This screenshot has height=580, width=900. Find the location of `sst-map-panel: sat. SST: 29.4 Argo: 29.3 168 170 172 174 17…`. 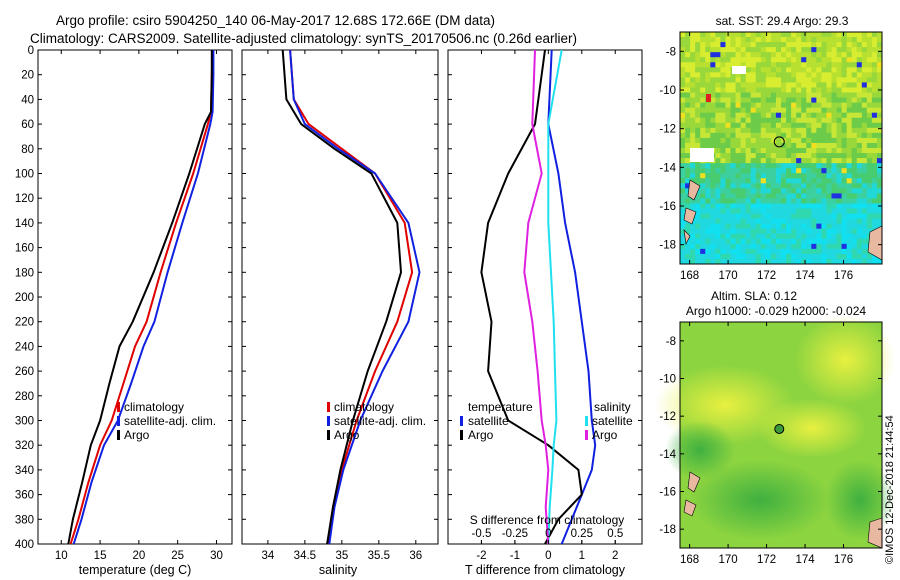

sst-map-panel: sat. SST: 29.4 Argo: 29.3 168 170 172 174 17… is located at coordinates (771, 148).